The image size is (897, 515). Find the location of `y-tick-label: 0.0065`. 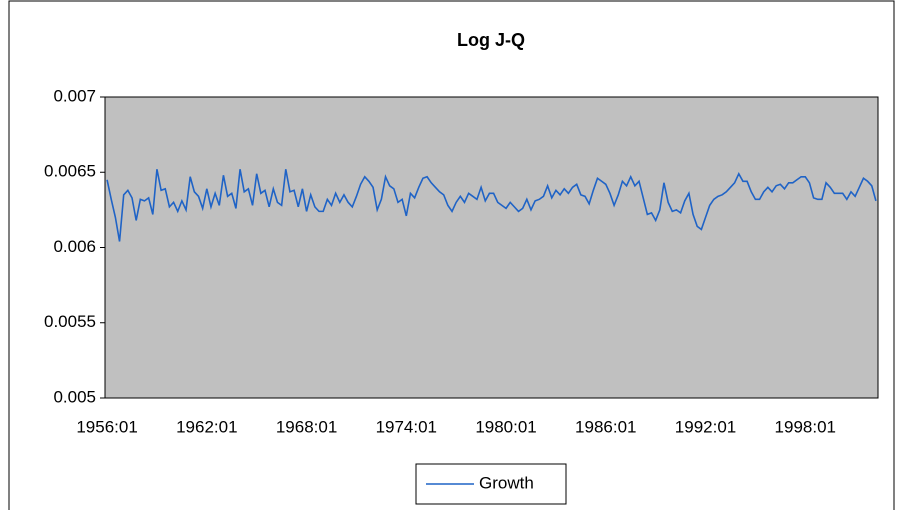

y-tick-label: 0.0065 is located at coordinates (70, 171).